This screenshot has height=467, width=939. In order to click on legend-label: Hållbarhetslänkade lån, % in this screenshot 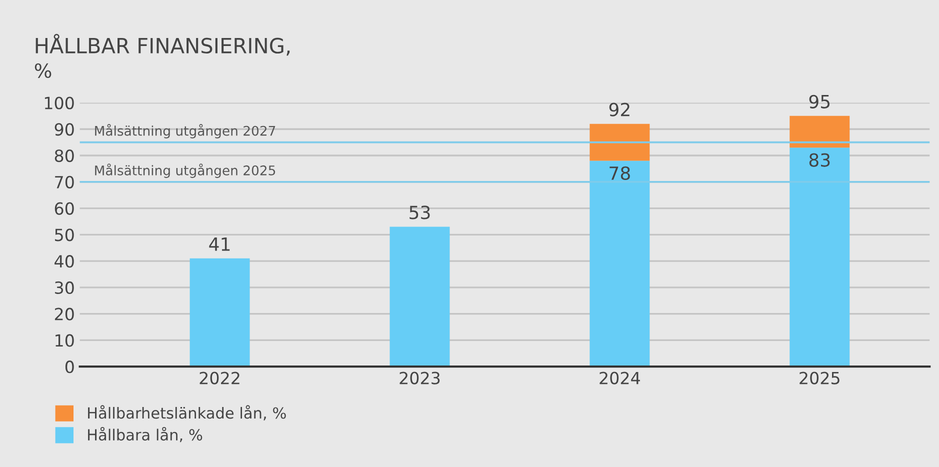, I will do `click(187, 412)`.